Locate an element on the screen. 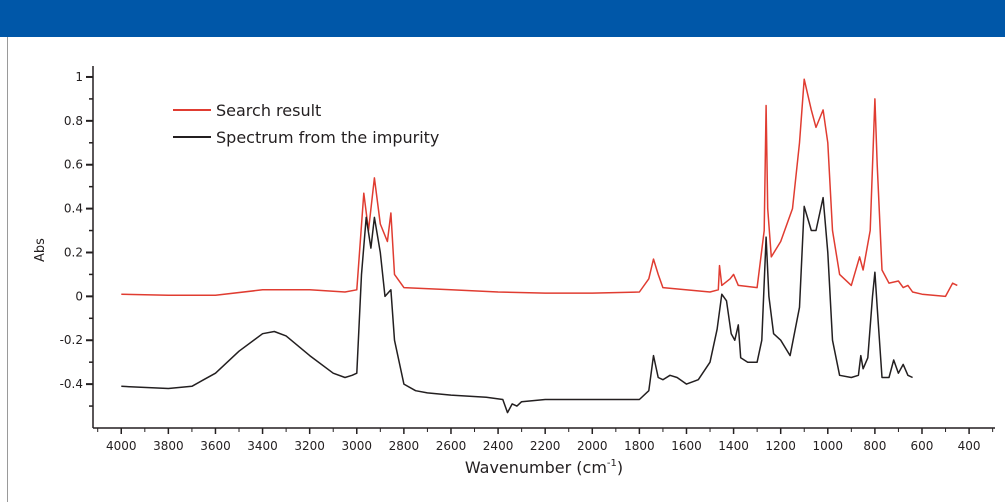 Image resolution: width=1005 pixels, height=502 pixels. x-tick-label: 4000 is located at coordinates (121, 446).